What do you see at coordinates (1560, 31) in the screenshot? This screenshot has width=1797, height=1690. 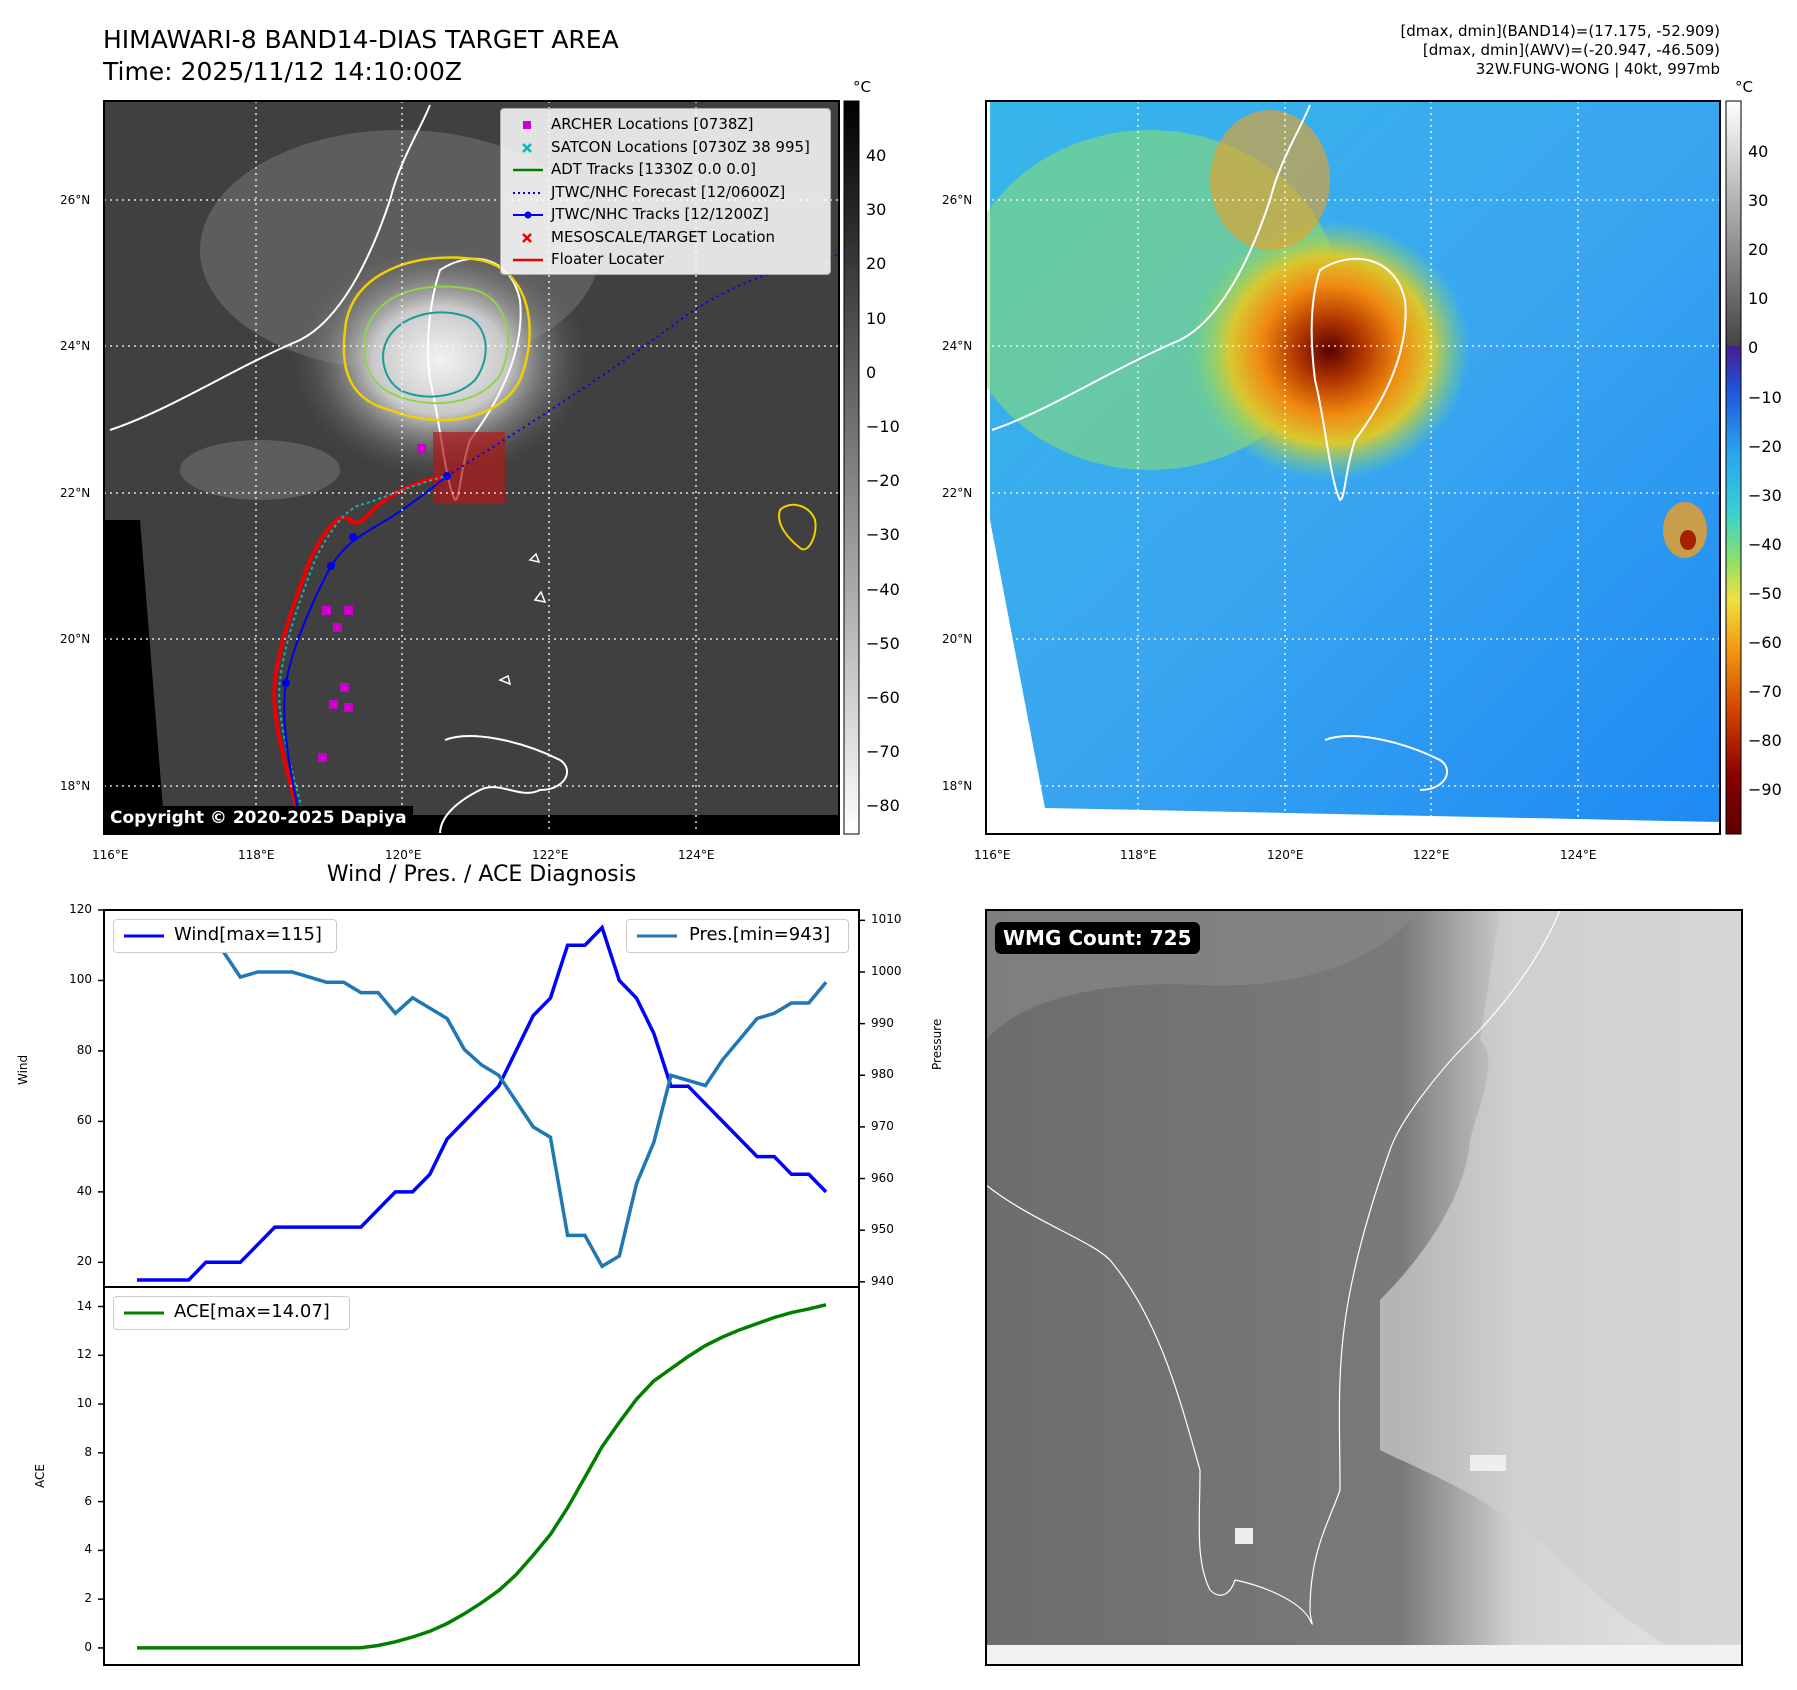 I see `stats-band14: [dmax, dmin](BAND14)=(17.175, -52.909)` at bounding box center [1560, 31].